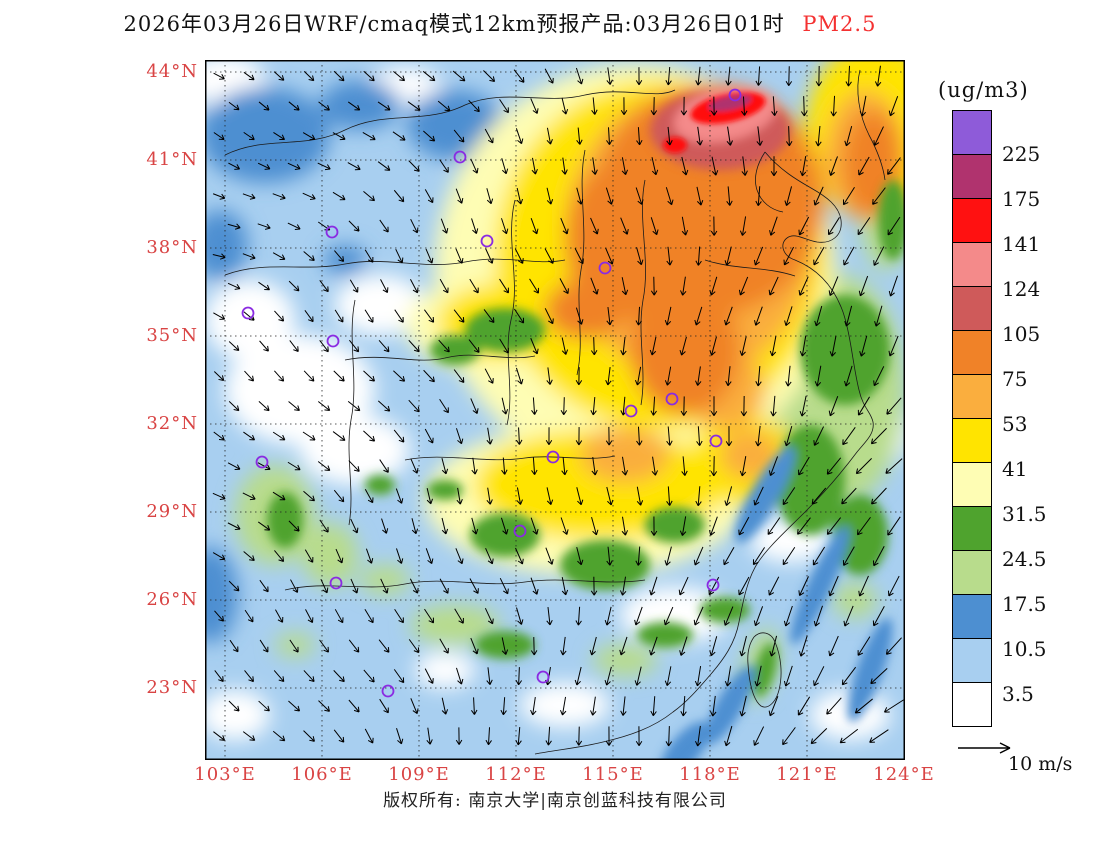 The height and width of the screenshot is (850, 1100). What do you see at coordinates (1024, 649) in the screenshot?
I see `legend-tick-label: 10.5` at bounding box center [1024, 649].